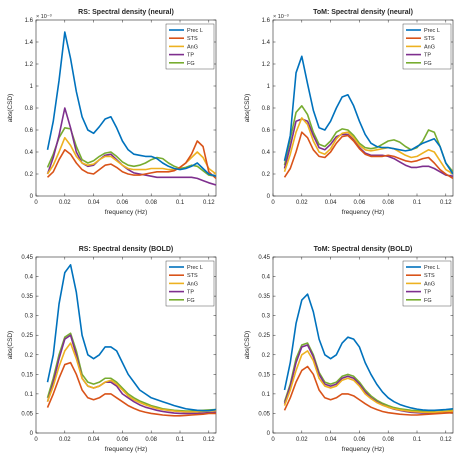  What do you see at coordinates (363, 249) in the screenshot?
I see `chart-title: ToM: Spectral density (BOLD)` at bounding box center [363, 249].